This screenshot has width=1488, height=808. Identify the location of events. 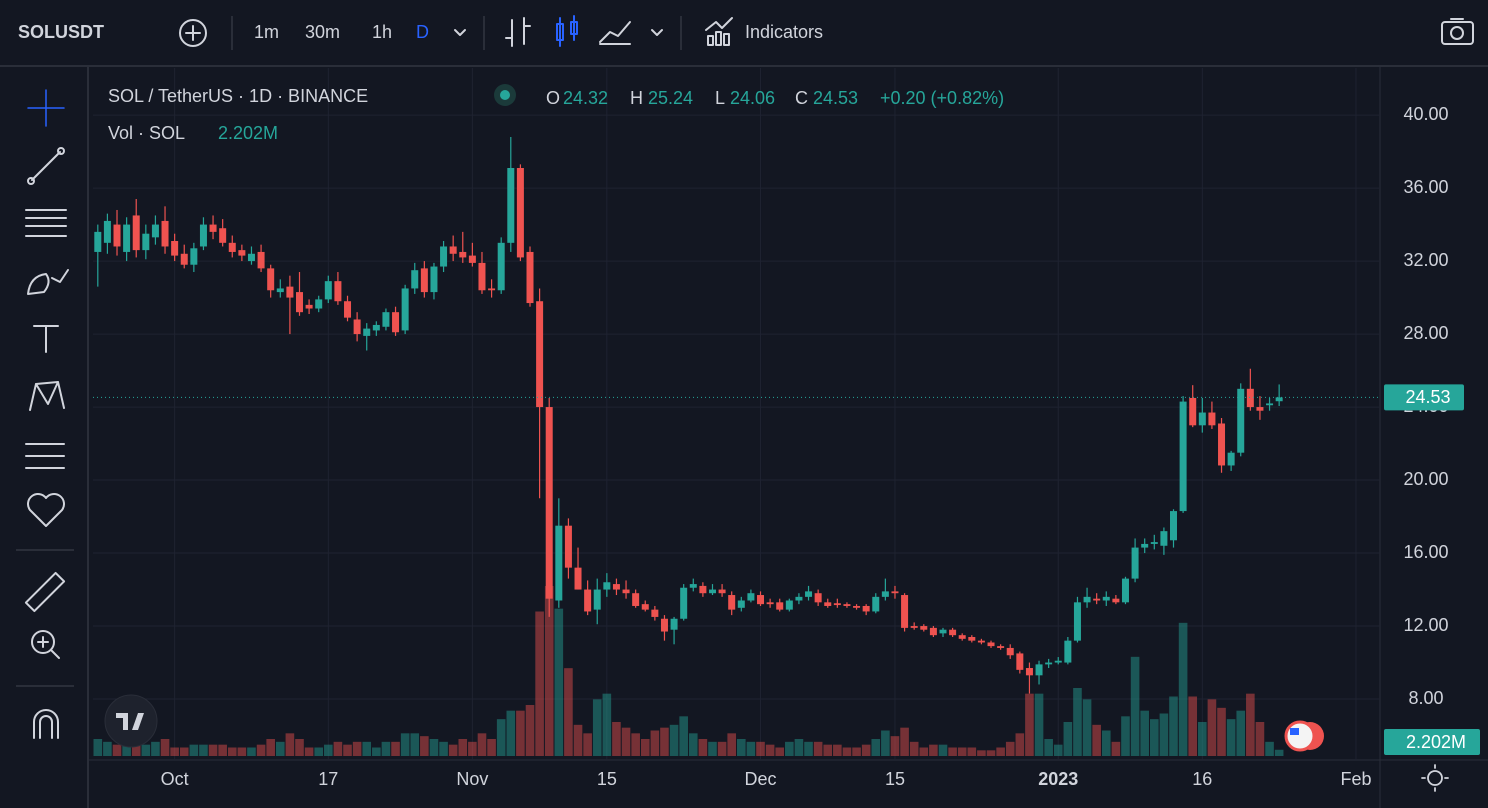
(1304, 736).